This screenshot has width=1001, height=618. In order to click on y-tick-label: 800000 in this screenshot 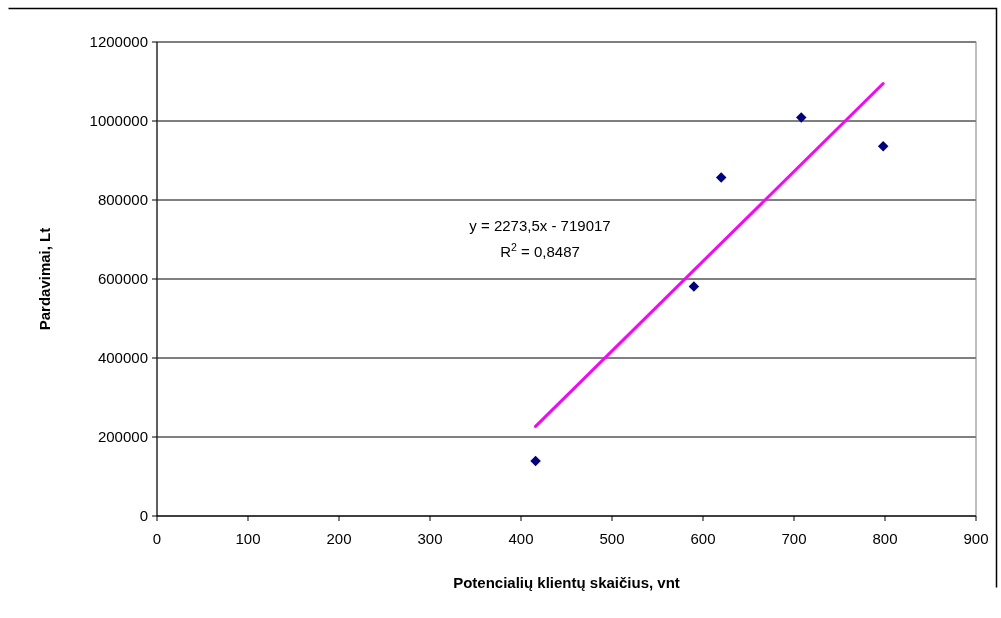, I will do `click(122, 200)`.